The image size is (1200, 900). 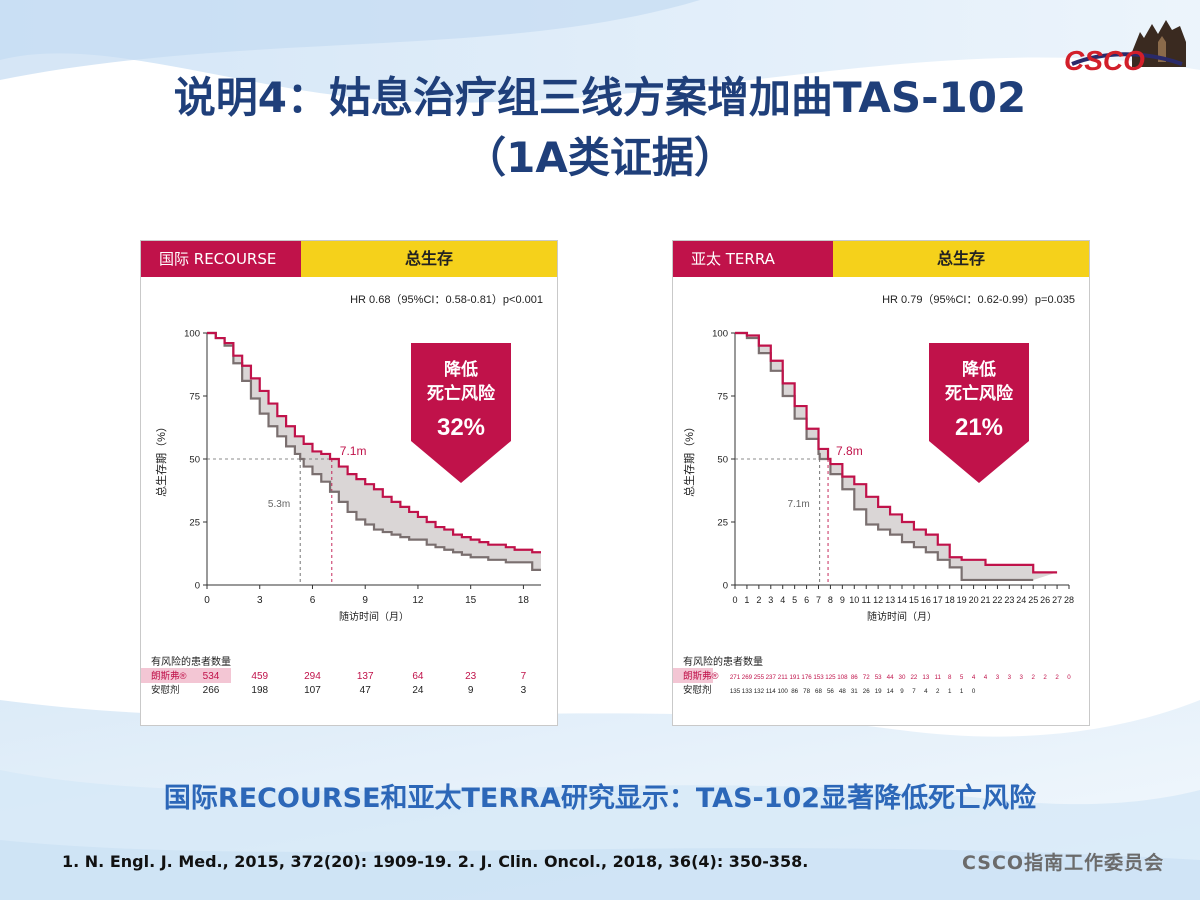 What do you see at coordinates (747, 677) in the screenshot?
I see `risk-value: 269` at bounding box center [747, 677].